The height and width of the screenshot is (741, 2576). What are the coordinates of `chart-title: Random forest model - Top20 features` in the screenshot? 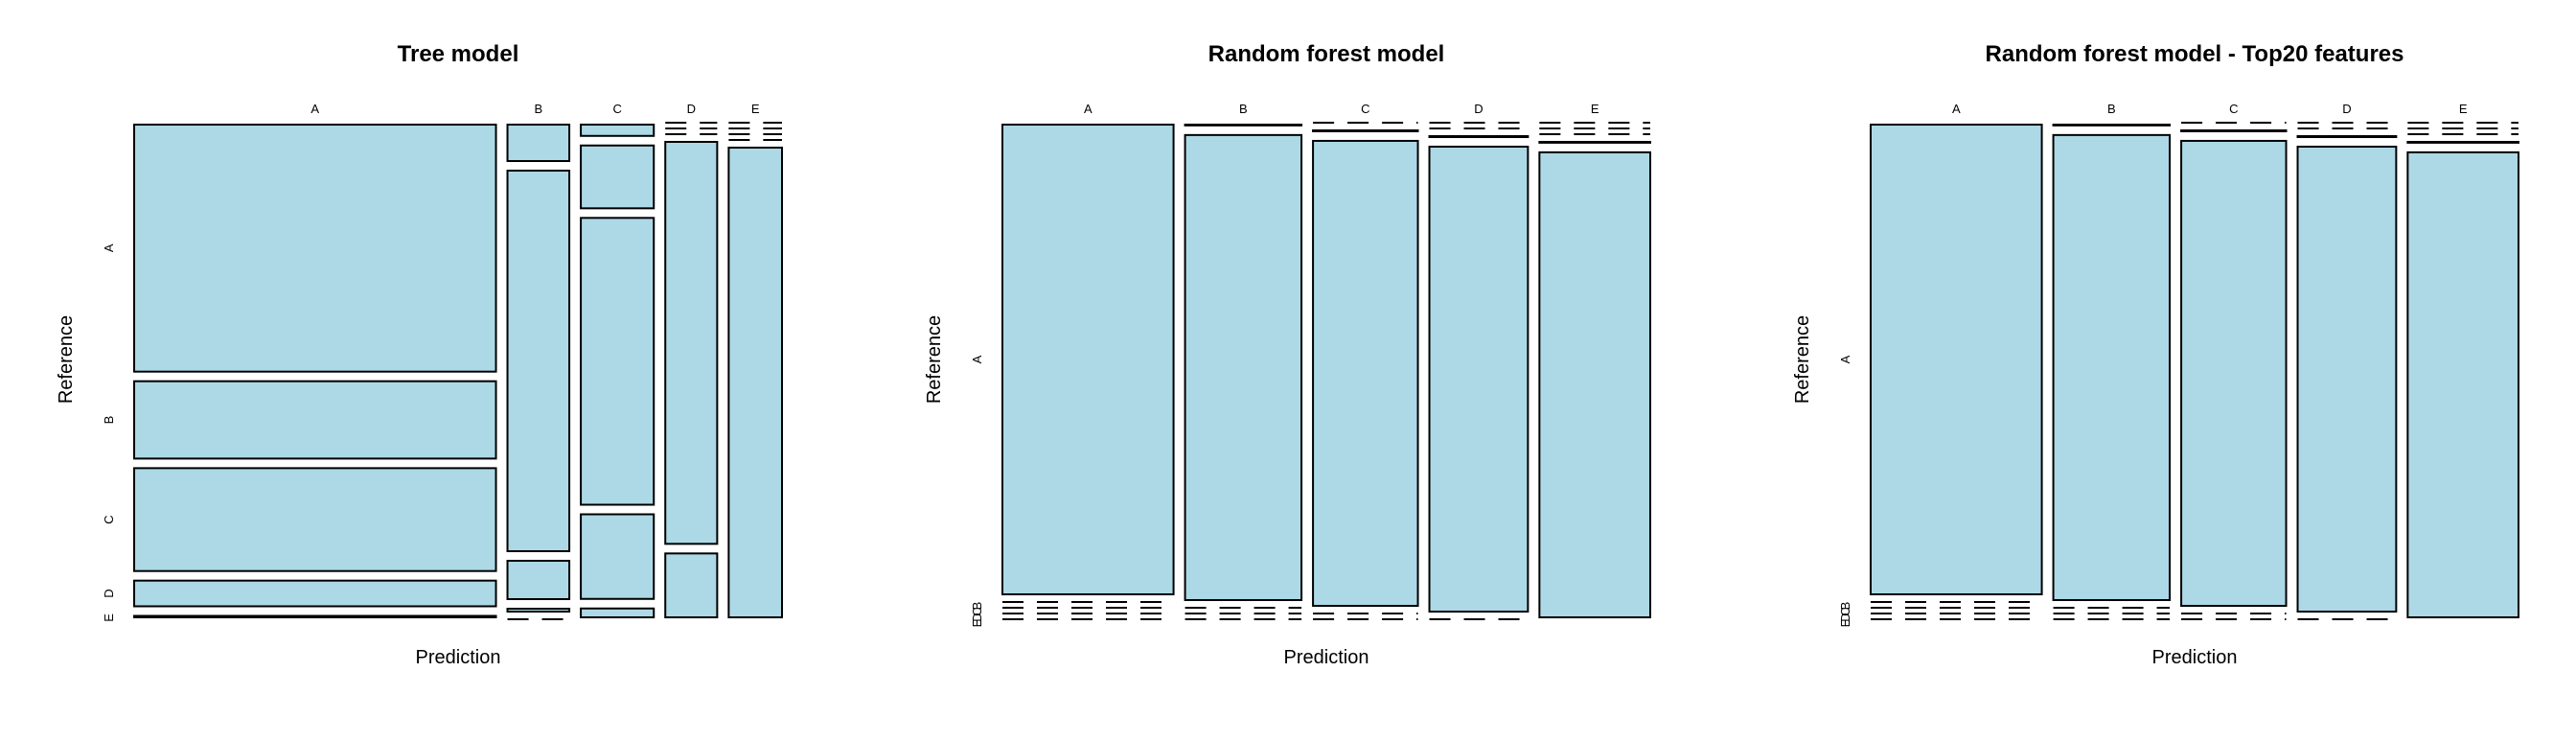 It's located at (2195, 54).